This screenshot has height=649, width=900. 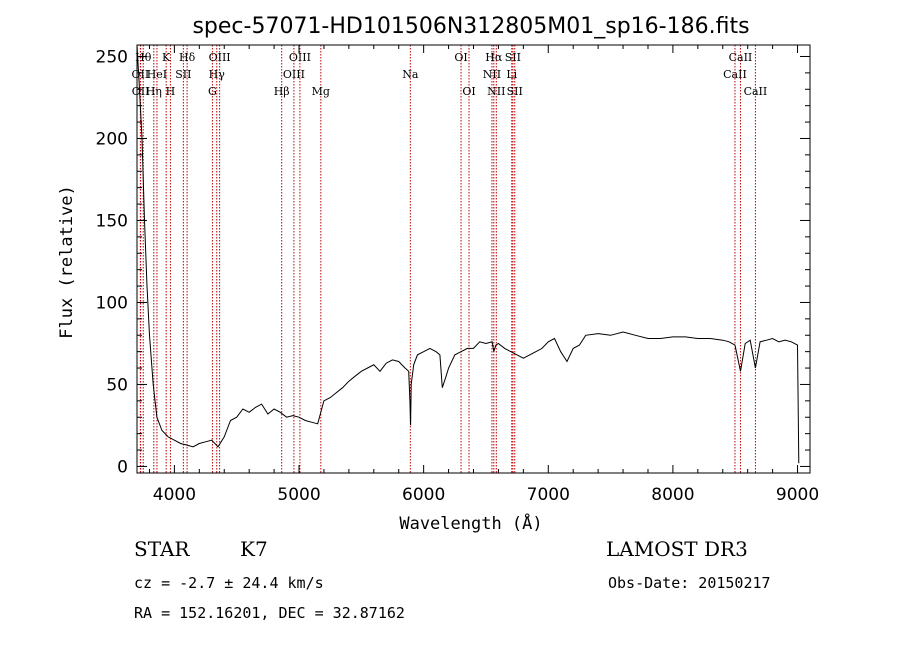 I want to click on x-tick-label-2: 6000, so click(x=423, y=495).